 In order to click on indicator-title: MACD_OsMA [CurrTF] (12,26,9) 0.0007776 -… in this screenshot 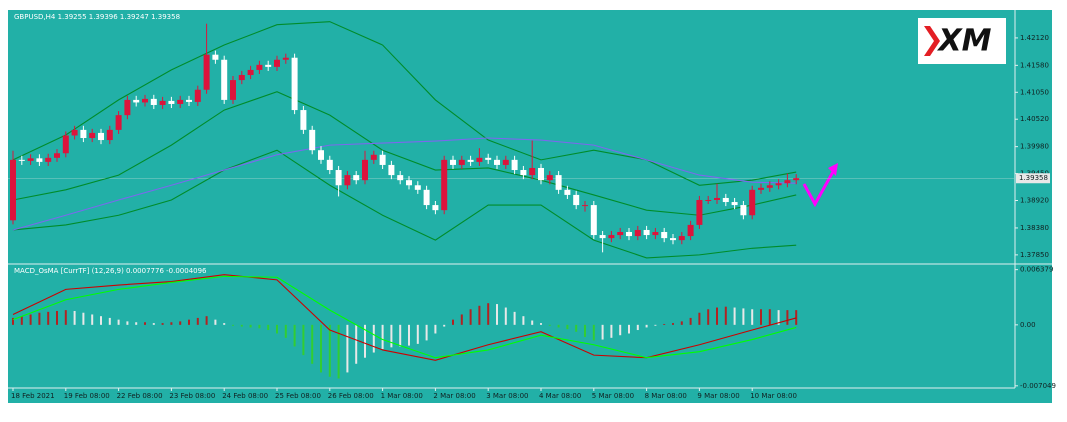, I will do `click(110, 271)`.